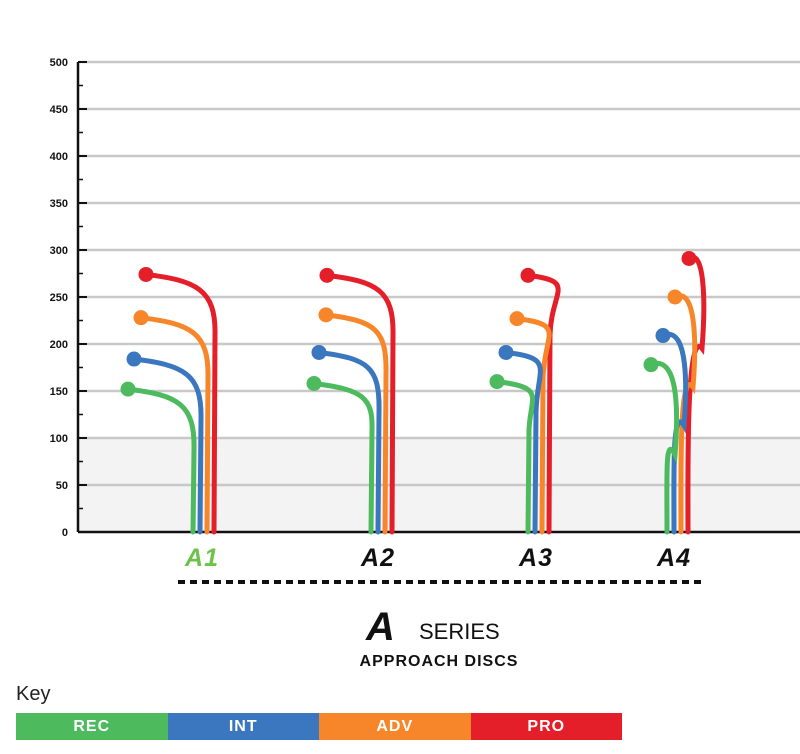  Describe the element at coordinates (59, 63) in the screenshot. I see `y-tick-label: 500` at that location.